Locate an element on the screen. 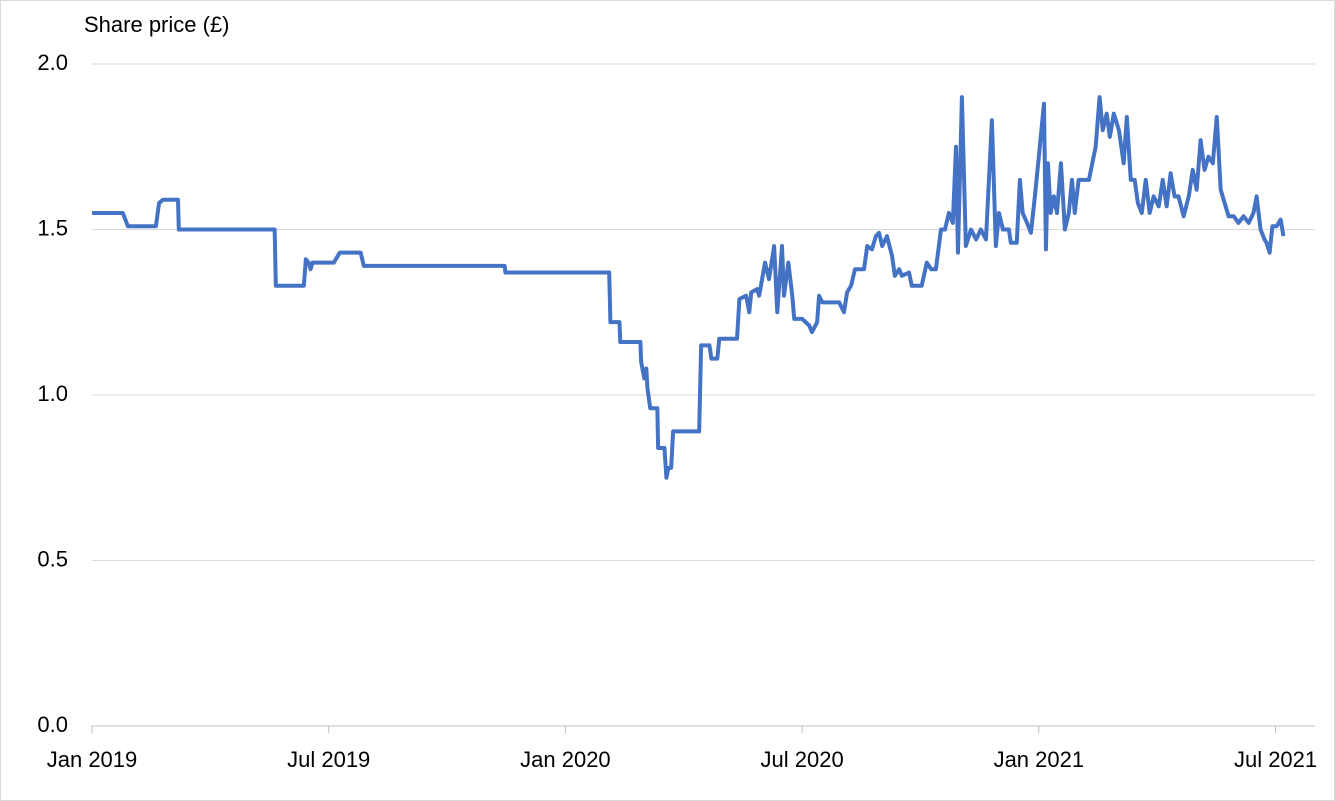  y-axis-label: Share price (£) is located at coordinates (157, 24).